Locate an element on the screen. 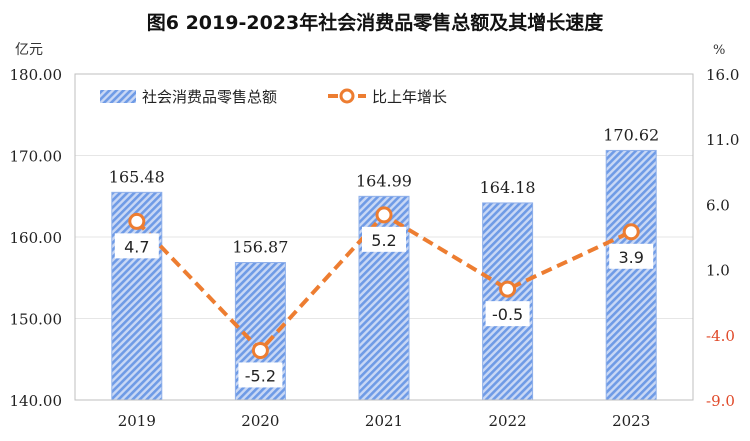  legend-label-line: 比上年增长 is located at coordinates (409, 97).